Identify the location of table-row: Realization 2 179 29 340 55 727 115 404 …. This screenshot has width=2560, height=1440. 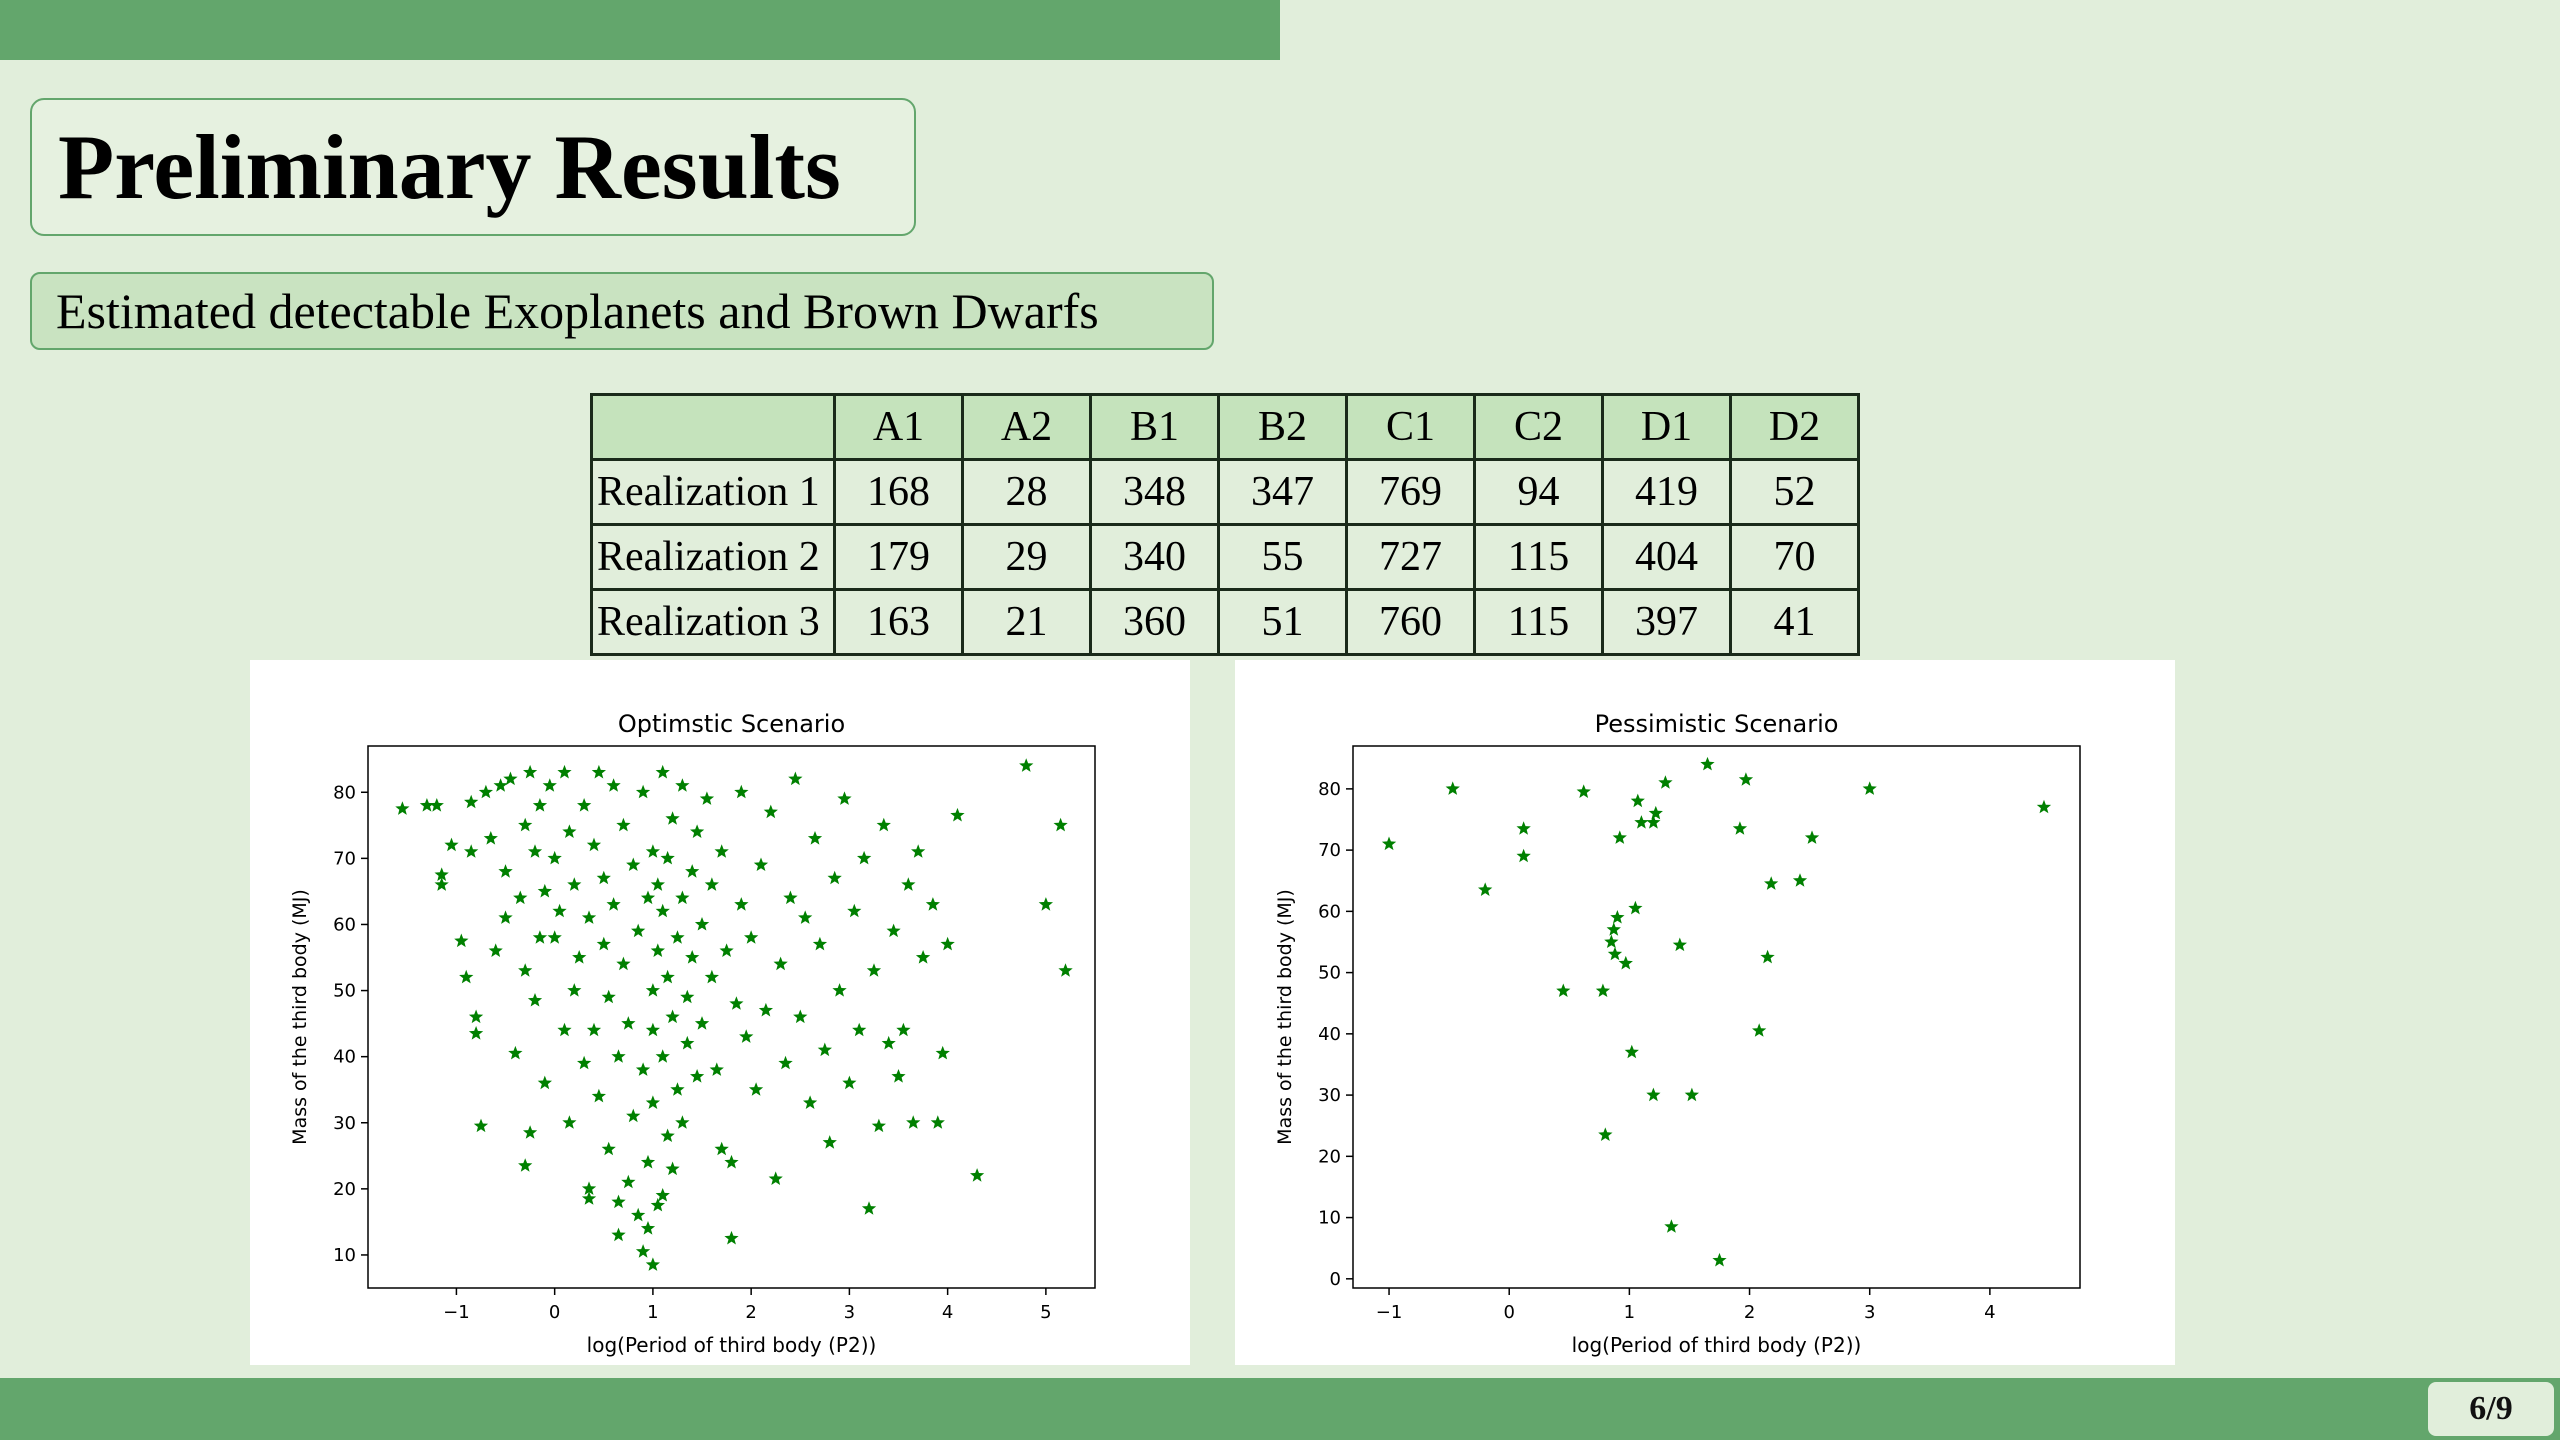
(1225, 557).